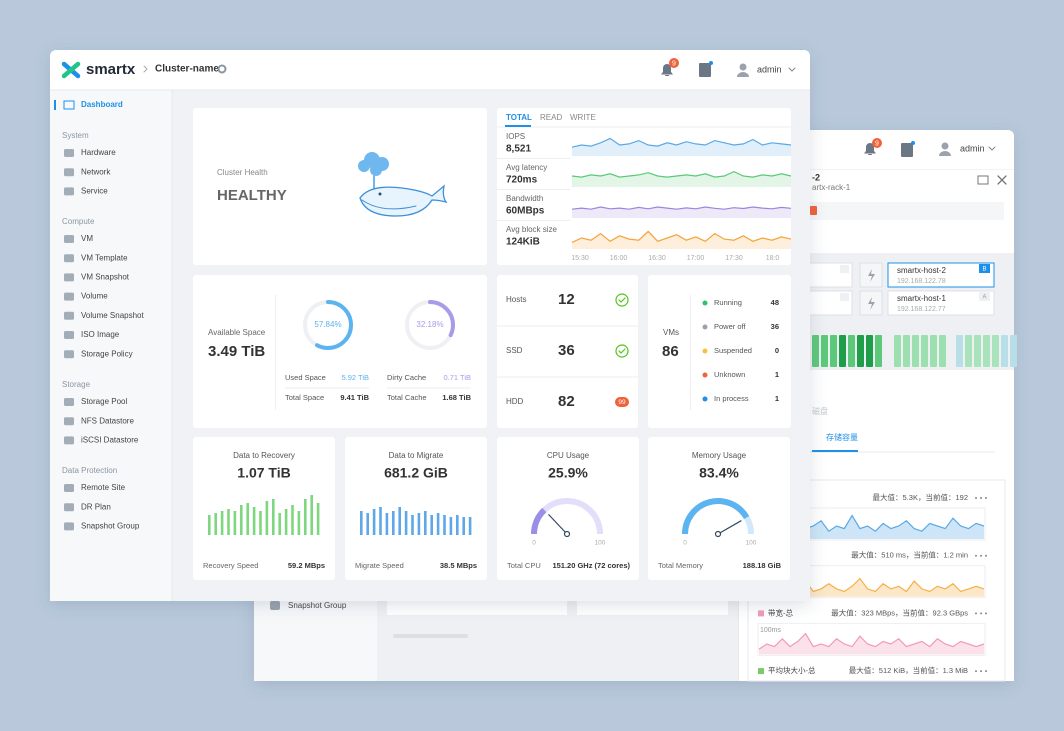 The width and height of the screenshot is (1064, 731). What do you see at coordinates (871, 641) in the screenshot?
I see `chart-line` at bounding box center [871, 641].